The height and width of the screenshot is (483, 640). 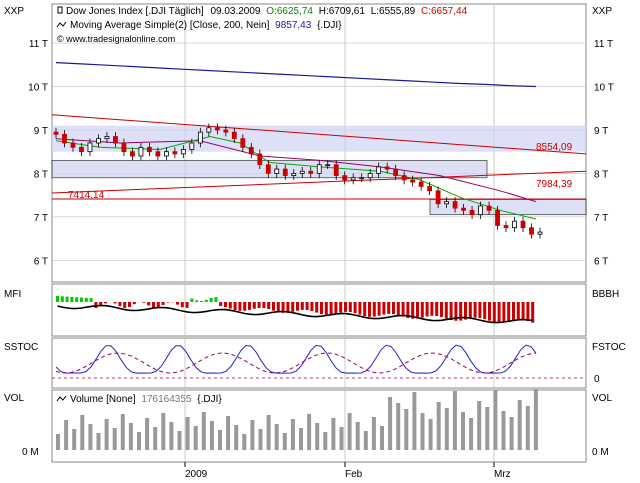 What do you see at coordinates (30, 452) in the screenshot?
I see `vol-zero-left: 0 M` at bounding box center [30, 452].